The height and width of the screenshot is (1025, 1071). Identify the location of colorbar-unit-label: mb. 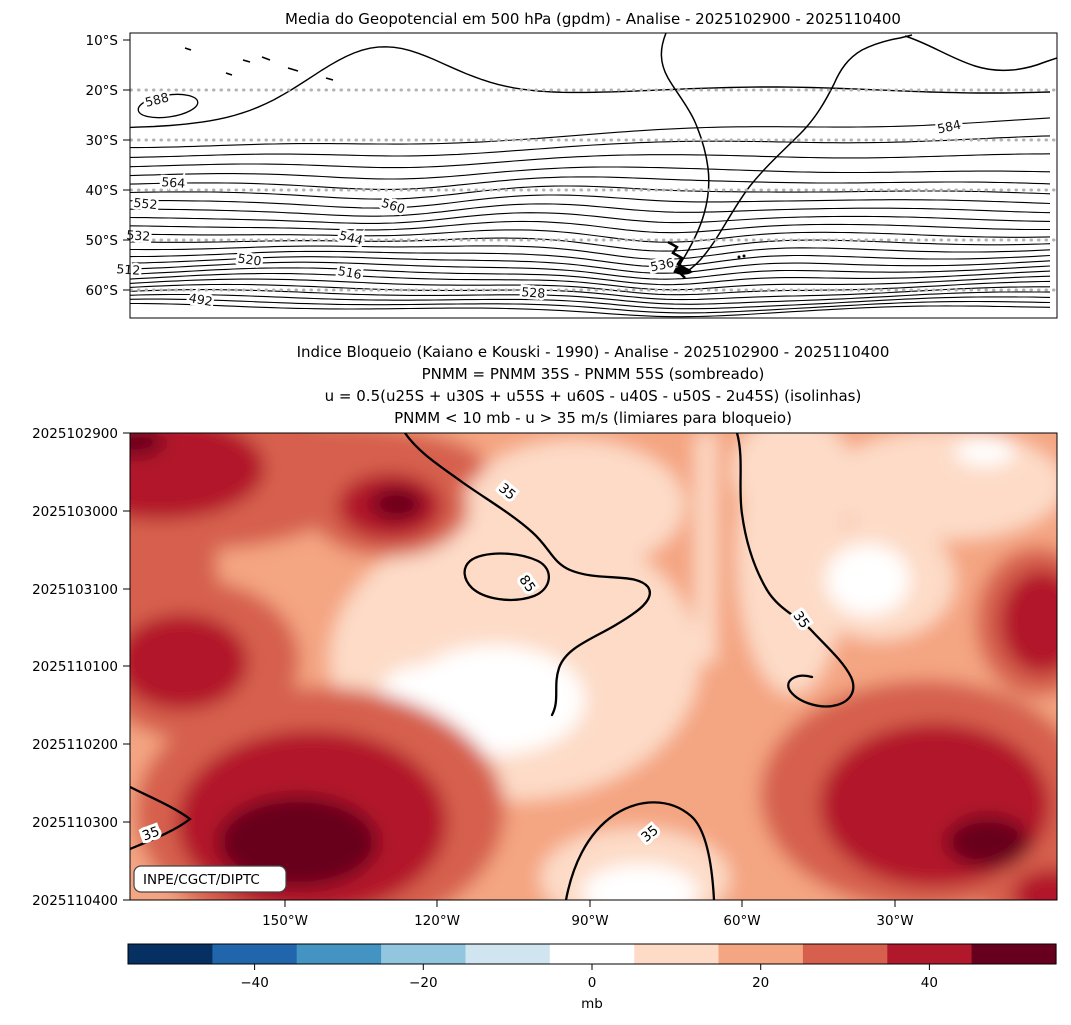
(592, 1004).